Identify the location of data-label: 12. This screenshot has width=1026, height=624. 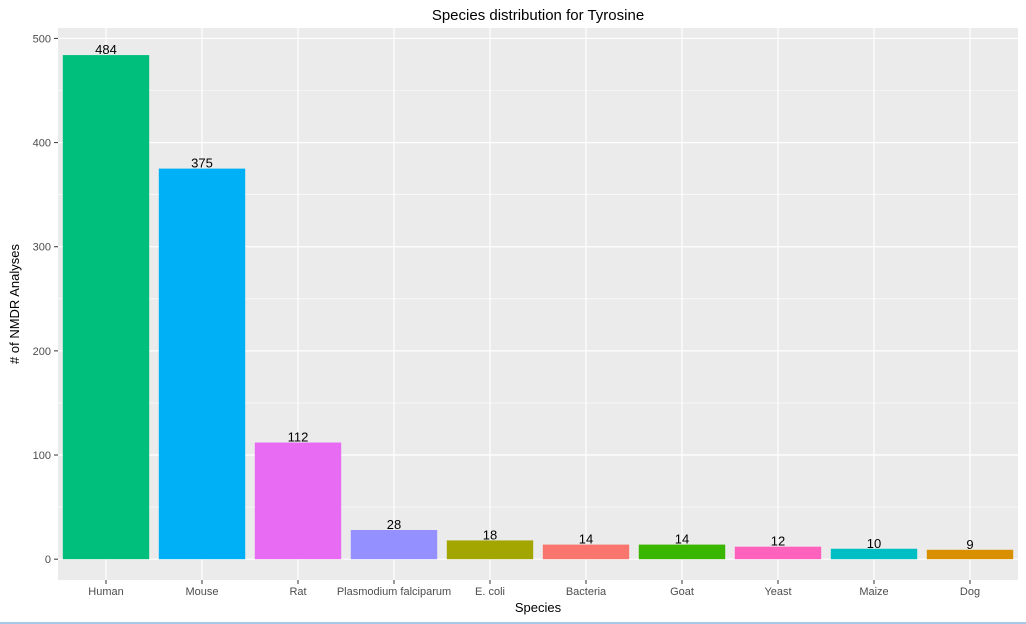
(778, 541).